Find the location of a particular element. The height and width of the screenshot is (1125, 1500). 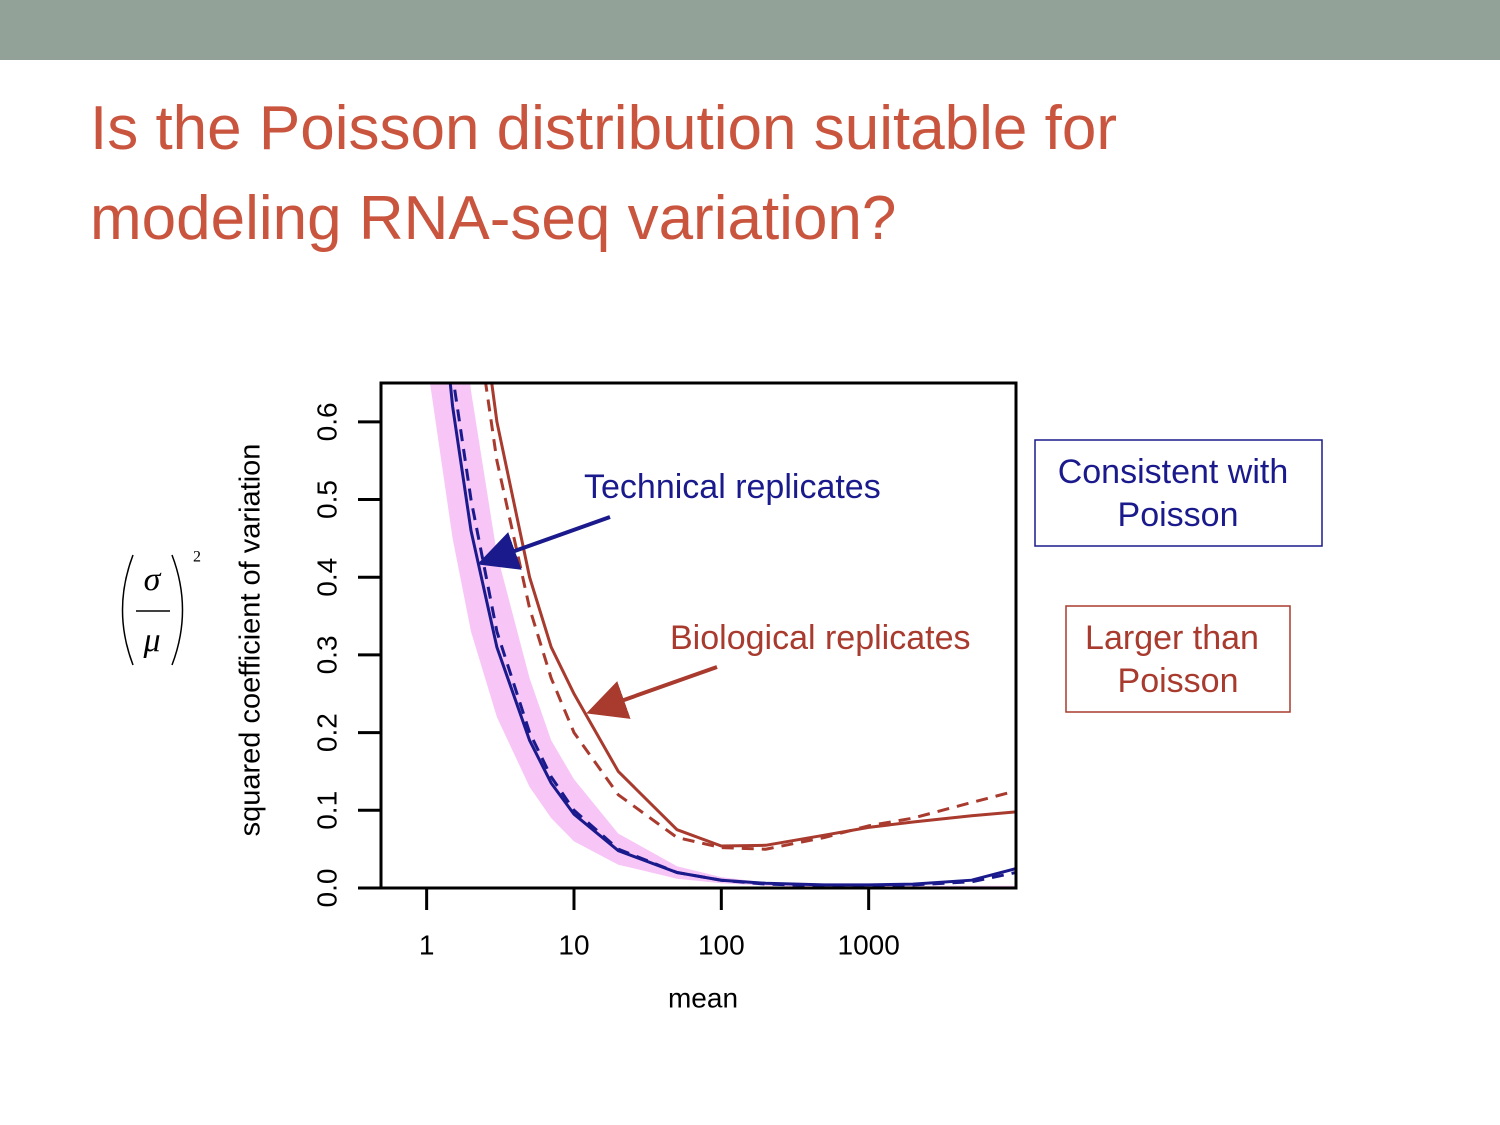

formula: σ μ 2 is located at coordinates (161, 607).